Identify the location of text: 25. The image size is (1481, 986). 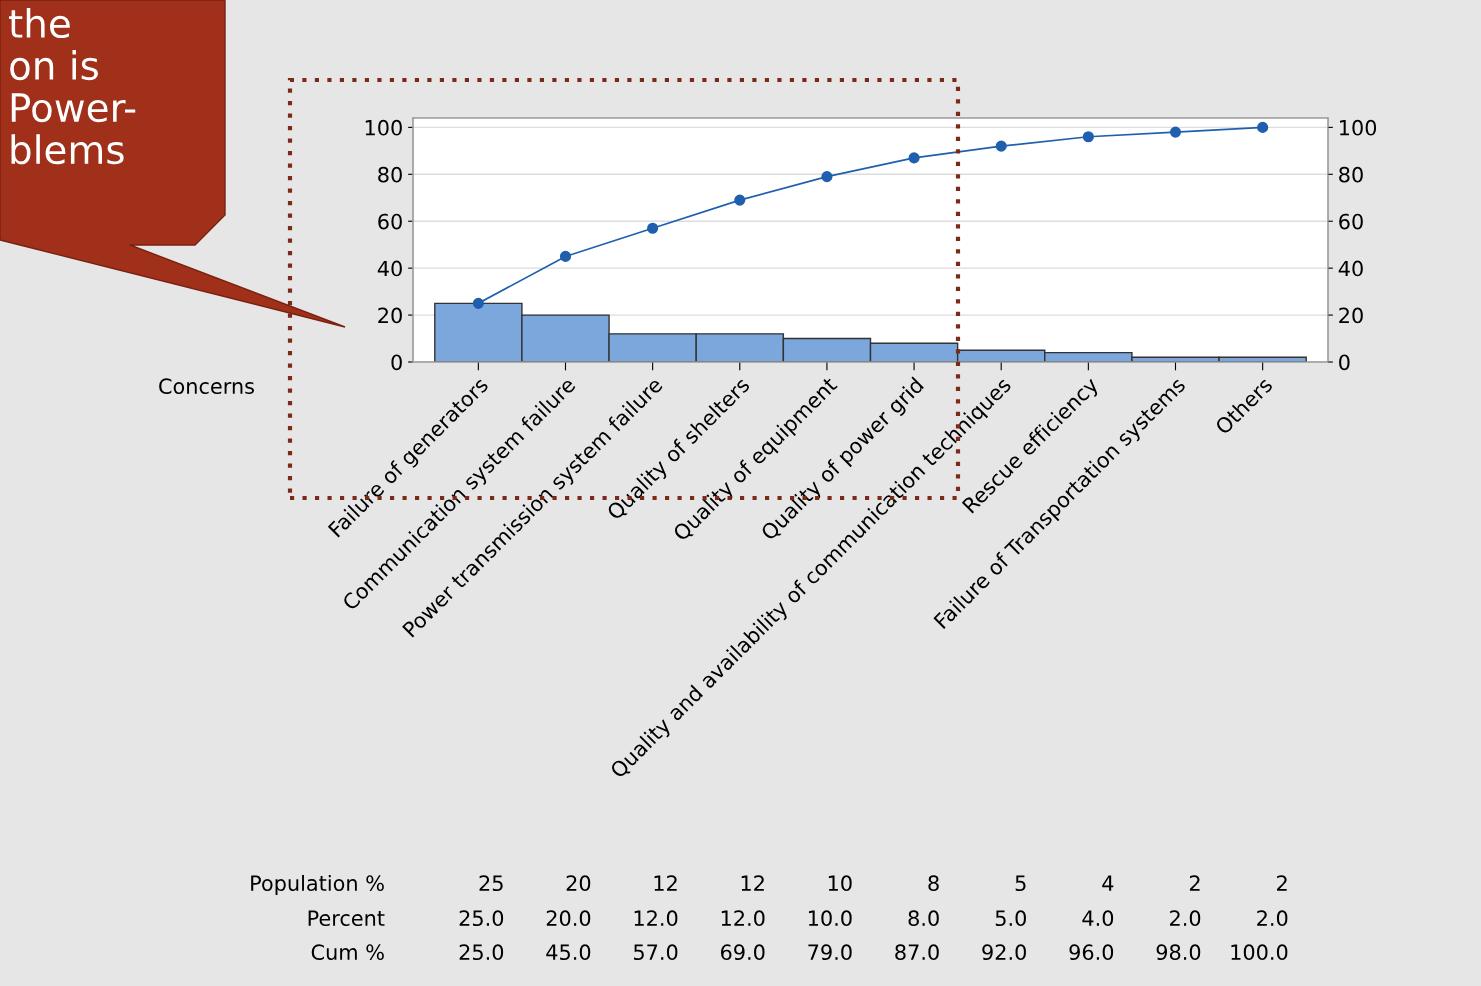
(491, 883).